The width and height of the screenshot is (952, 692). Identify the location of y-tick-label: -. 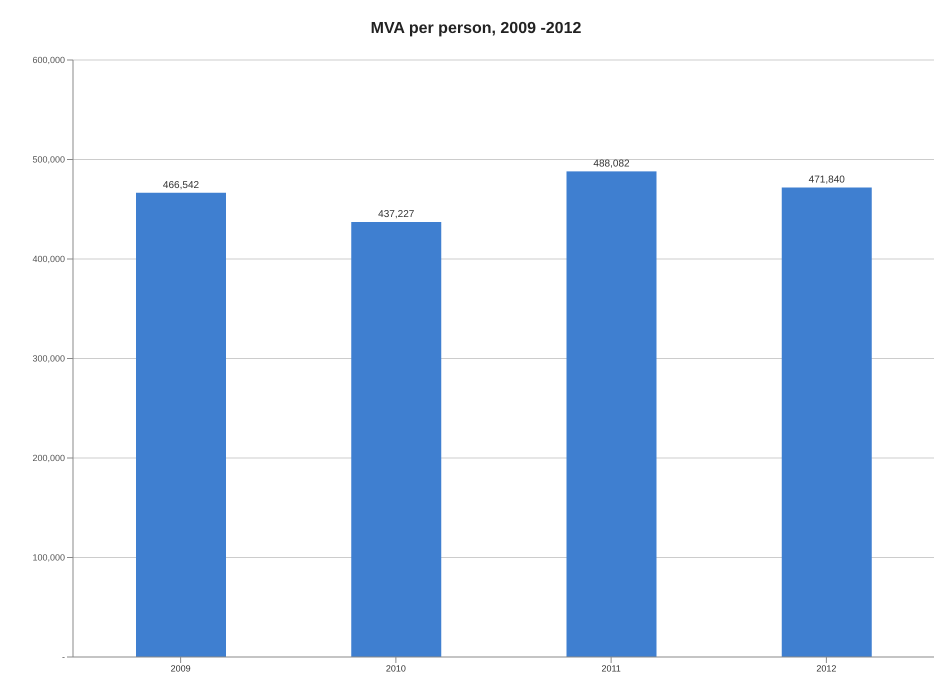
(63, 657).